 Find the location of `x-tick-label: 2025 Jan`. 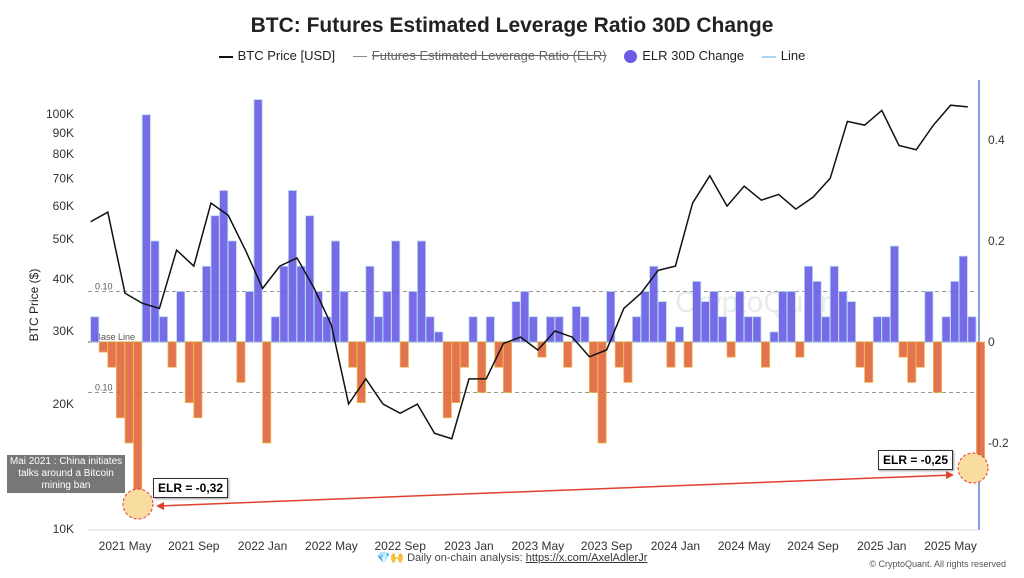

x-tick-label: 2025 Jan is located at coordinates (881, 546).